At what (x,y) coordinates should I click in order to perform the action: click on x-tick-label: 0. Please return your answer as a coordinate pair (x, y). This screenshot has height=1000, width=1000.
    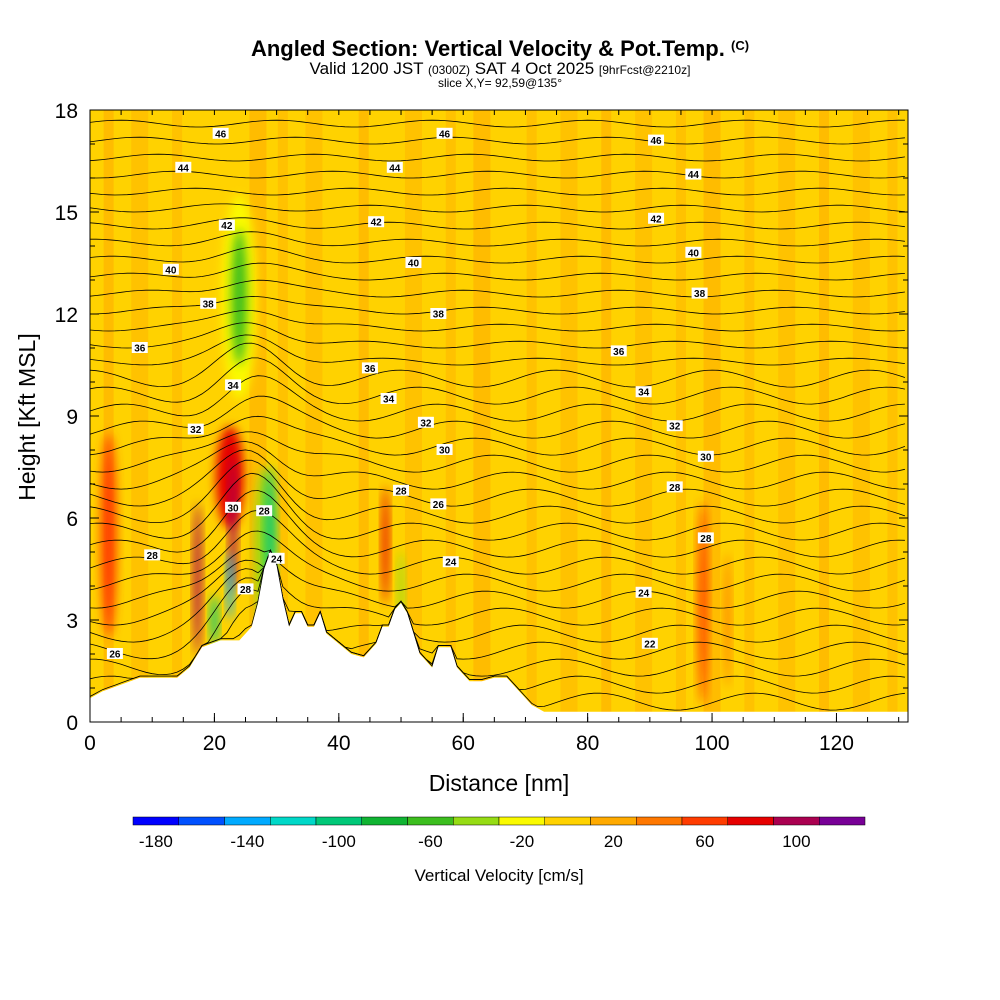
    Looking at the image, I should click on (90, 743).